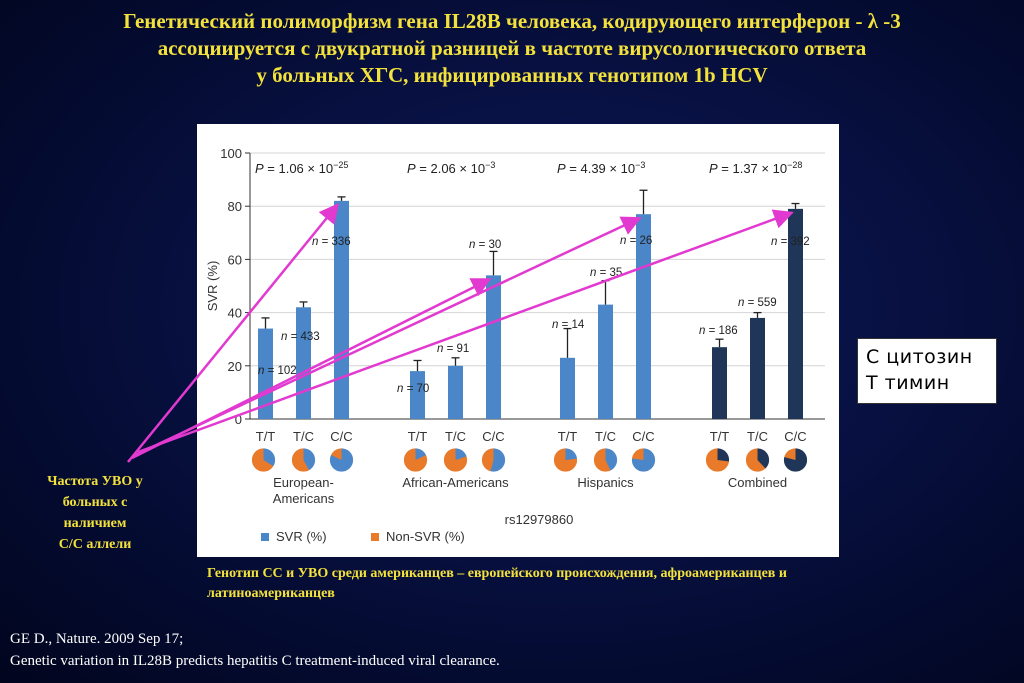 Image resolution: width=1024 pixels, height=683 pixels. What do you see at coordinates (757, 303) in the screenshot?
I see `n-label: n = 559` at bounding box center [757, 303].